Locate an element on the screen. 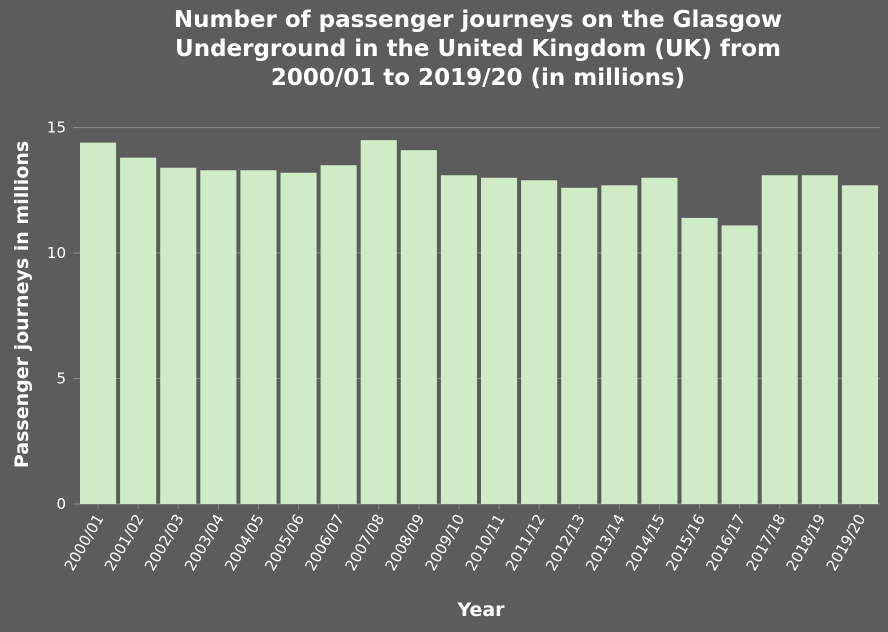 The image size is (888, 632). y-axis-label: Passenger journeys in millions is located at coordinates (22, 304).